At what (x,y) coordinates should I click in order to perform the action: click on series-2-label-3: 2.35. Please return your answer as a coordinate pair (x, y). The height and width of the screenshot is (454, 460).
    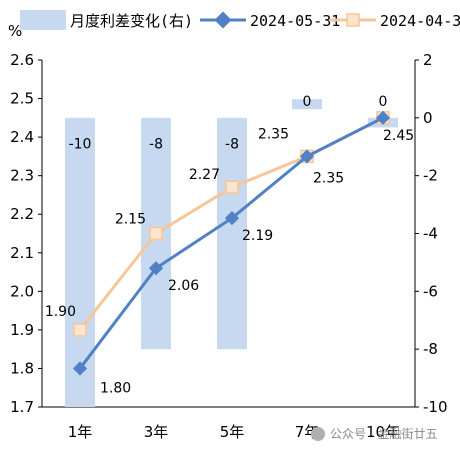
    Looking at the image, I should click on (273, 134).